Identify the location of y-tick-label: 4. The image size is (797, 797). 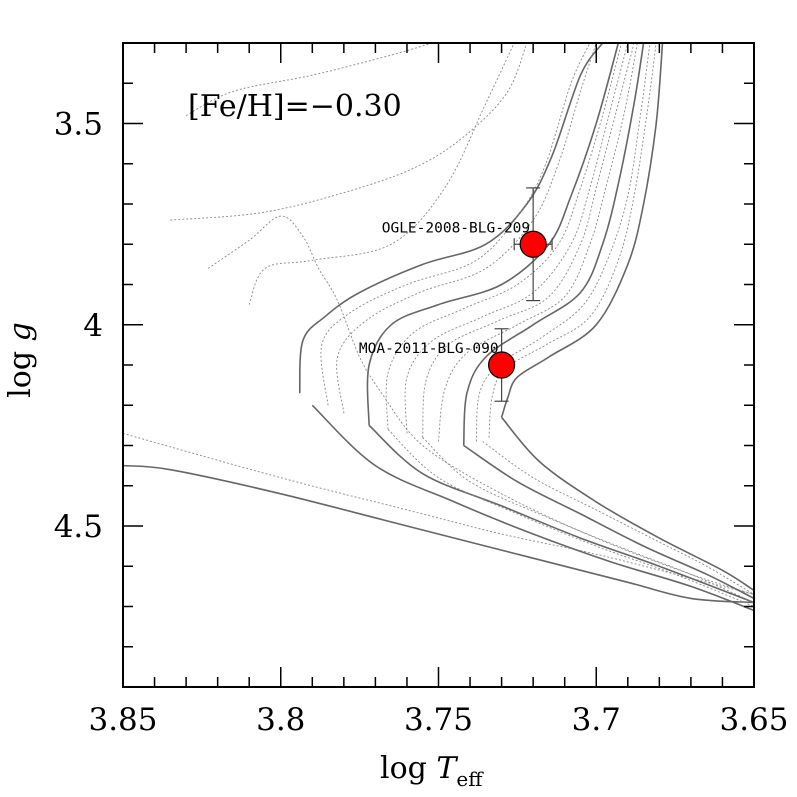
(93, 326).